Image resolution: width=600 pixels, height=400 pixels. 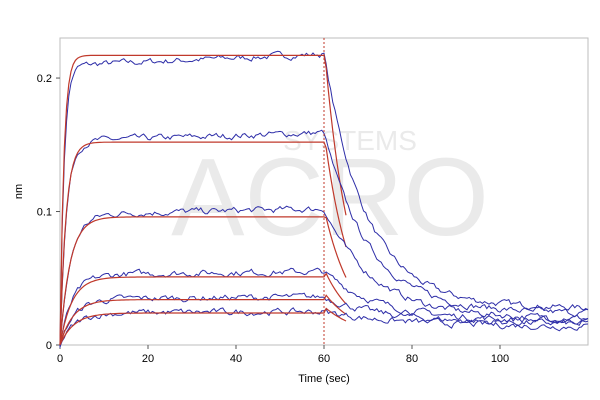 What do you see at coordinates (44, 213) in the screenshot?
I see `y-tick-label: 0.1` at bounding box center [44, 213].